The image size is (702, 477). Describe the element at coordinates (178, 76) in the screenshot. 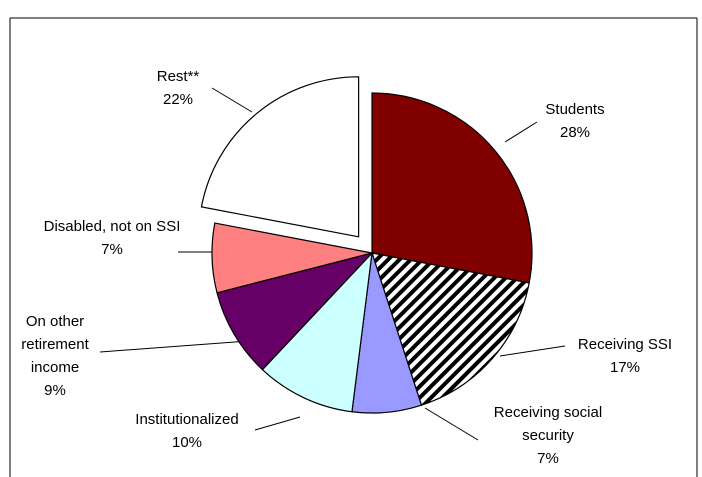

I see `slice-name: Rest**` at that location.